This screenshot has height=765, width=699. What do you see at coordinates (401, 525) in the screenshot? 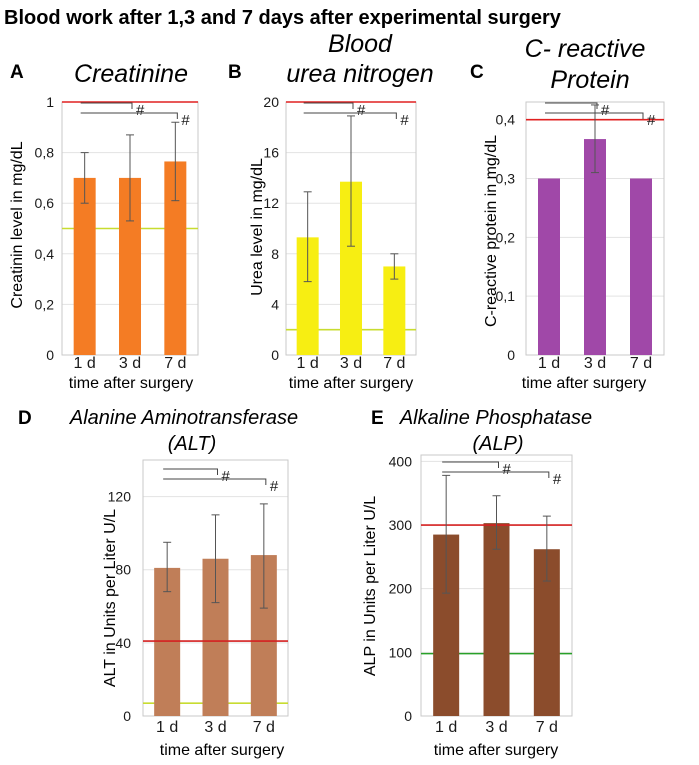
I see `y-tick-label: 300` at bounding box center [401, 525].